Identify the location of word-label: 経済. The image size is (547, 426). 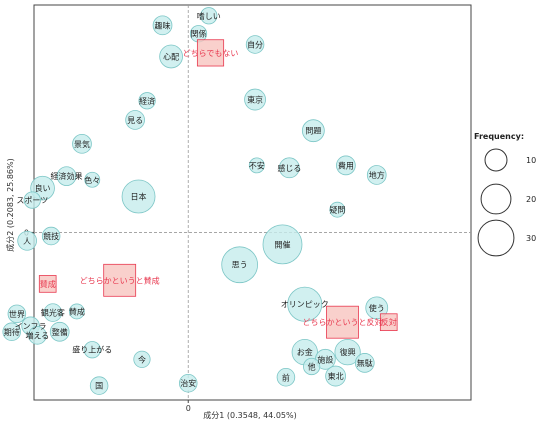
(147, 101).